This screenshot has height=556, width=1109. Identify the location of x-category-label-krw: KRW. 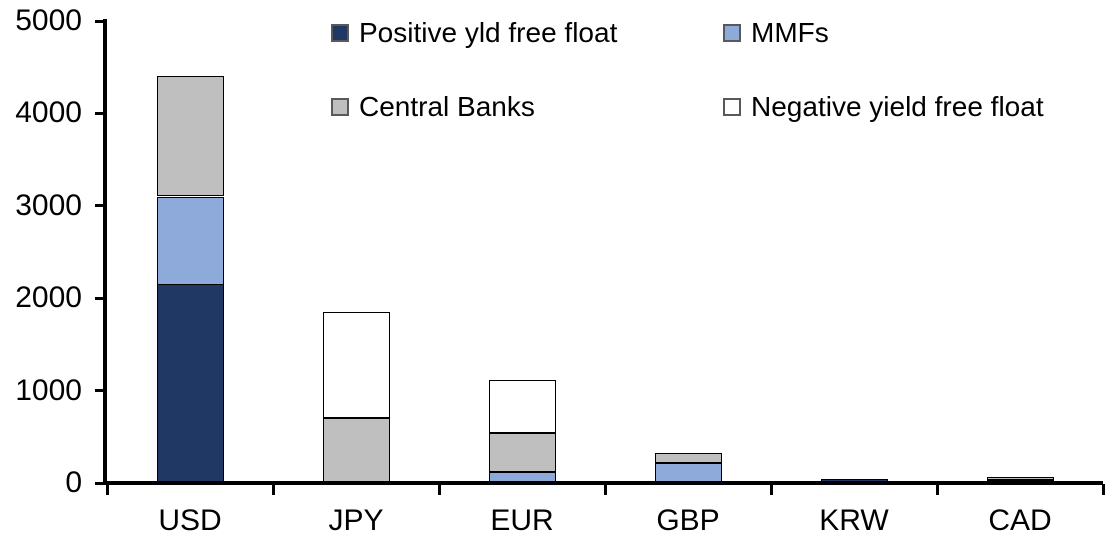
(854, 520).